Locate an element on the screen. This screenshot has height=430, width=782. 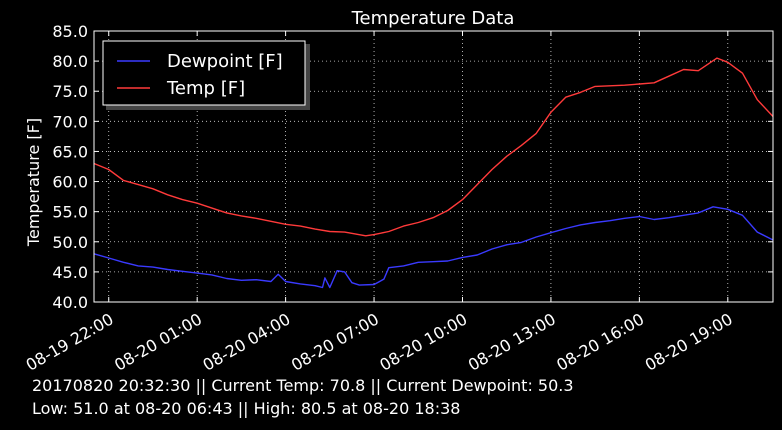
legend-label: Dewpoint [F] is located at coordinates (225, 61).